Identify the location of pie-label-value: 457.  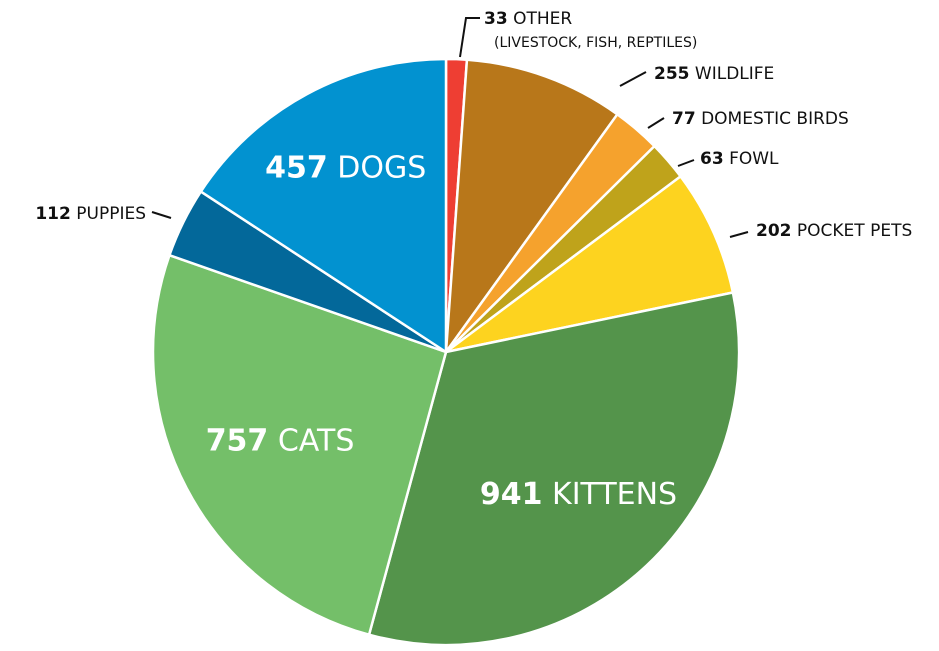
(296, 167).